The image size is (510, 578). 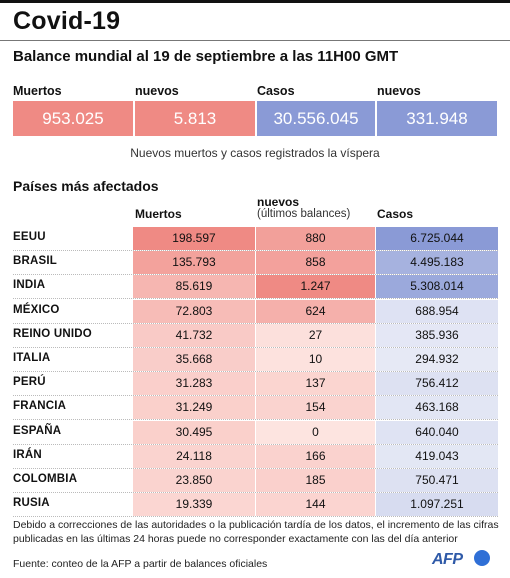 What do you see at coordinates (73, 118) in the screenshot?
I see `summary-value-muertos: 953.025` at bounding box center [73, 118].